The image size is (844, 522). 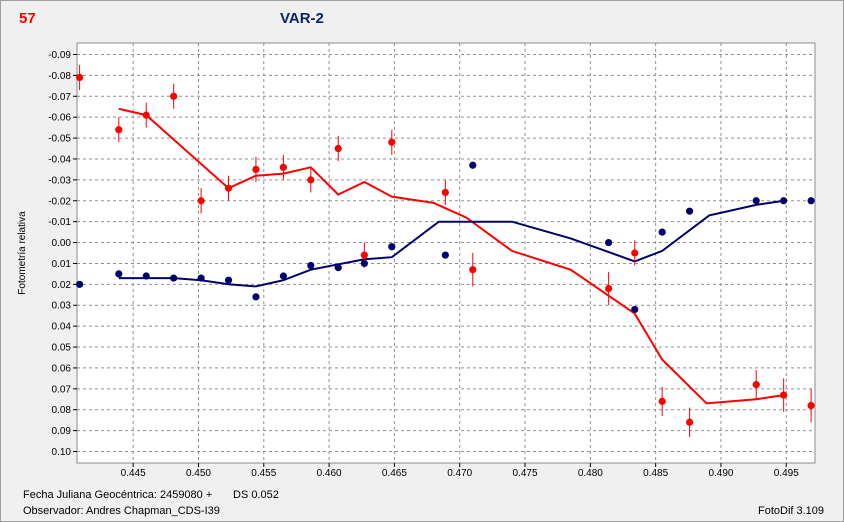 I want to click on x-tick-label: 0.470, so click(x=459, y=473).